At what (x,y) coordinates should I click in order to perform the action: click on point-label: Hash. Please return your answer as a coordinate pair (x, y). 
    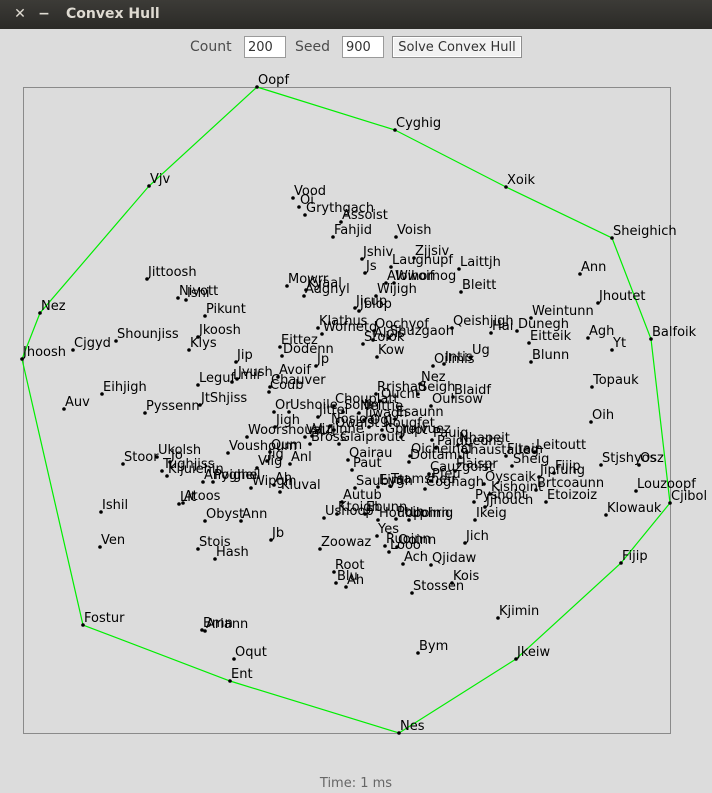
    Looking at the image, I should click on (232, 552).